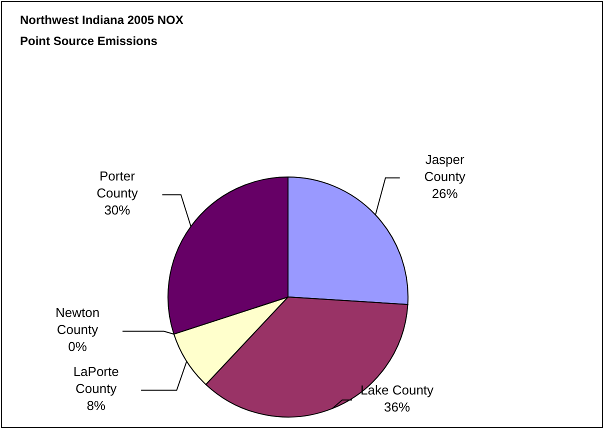  I want to click on data-label: 26%, so click(445, 194).